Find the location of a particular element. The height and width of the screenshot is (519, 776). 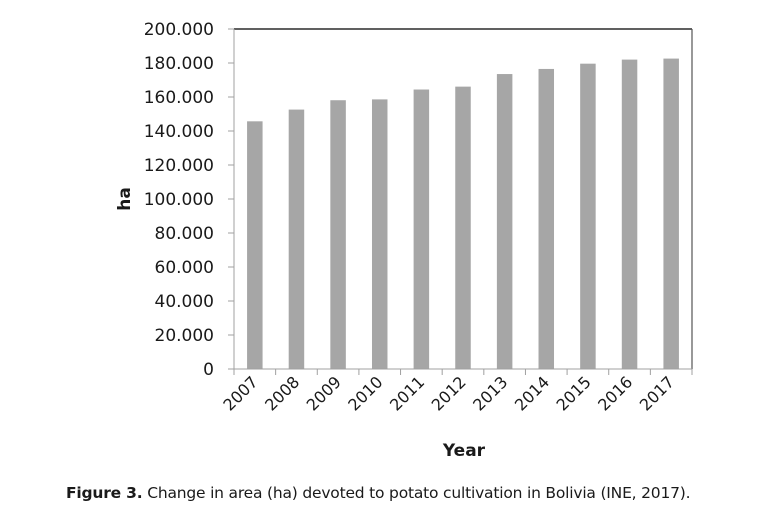

y-tick-label: 40.000 is located at coordinates (184, 302).